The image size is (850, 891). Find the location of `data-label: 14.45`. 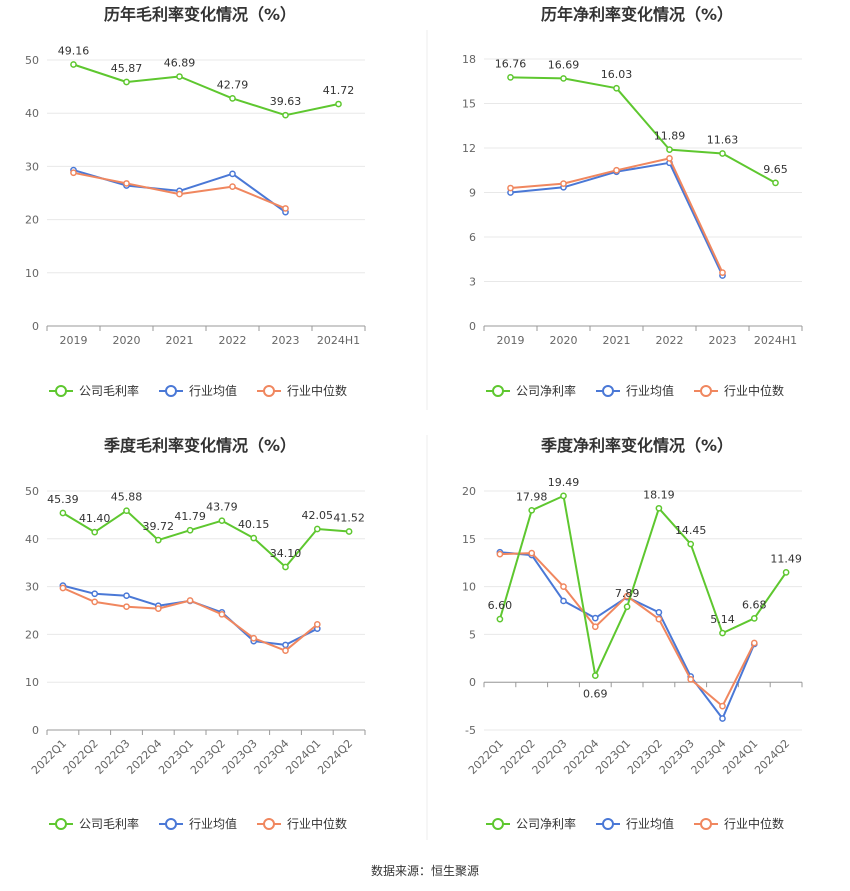

data-label: 14.45 is located at coordinates (691, 530).